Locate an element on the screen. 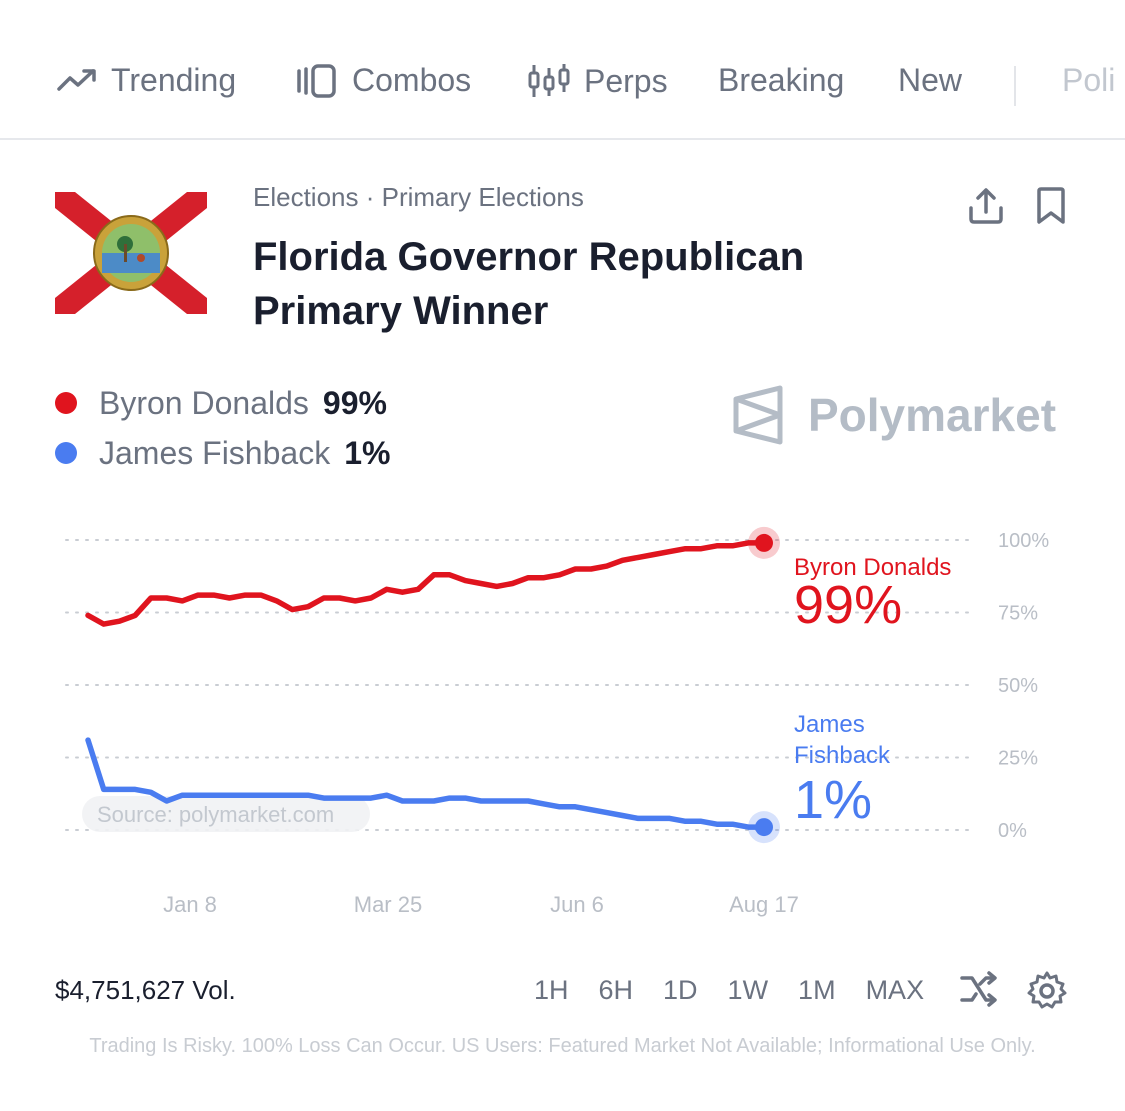  x-tick-label: Mar 25 is located at coordinates (388, 904).